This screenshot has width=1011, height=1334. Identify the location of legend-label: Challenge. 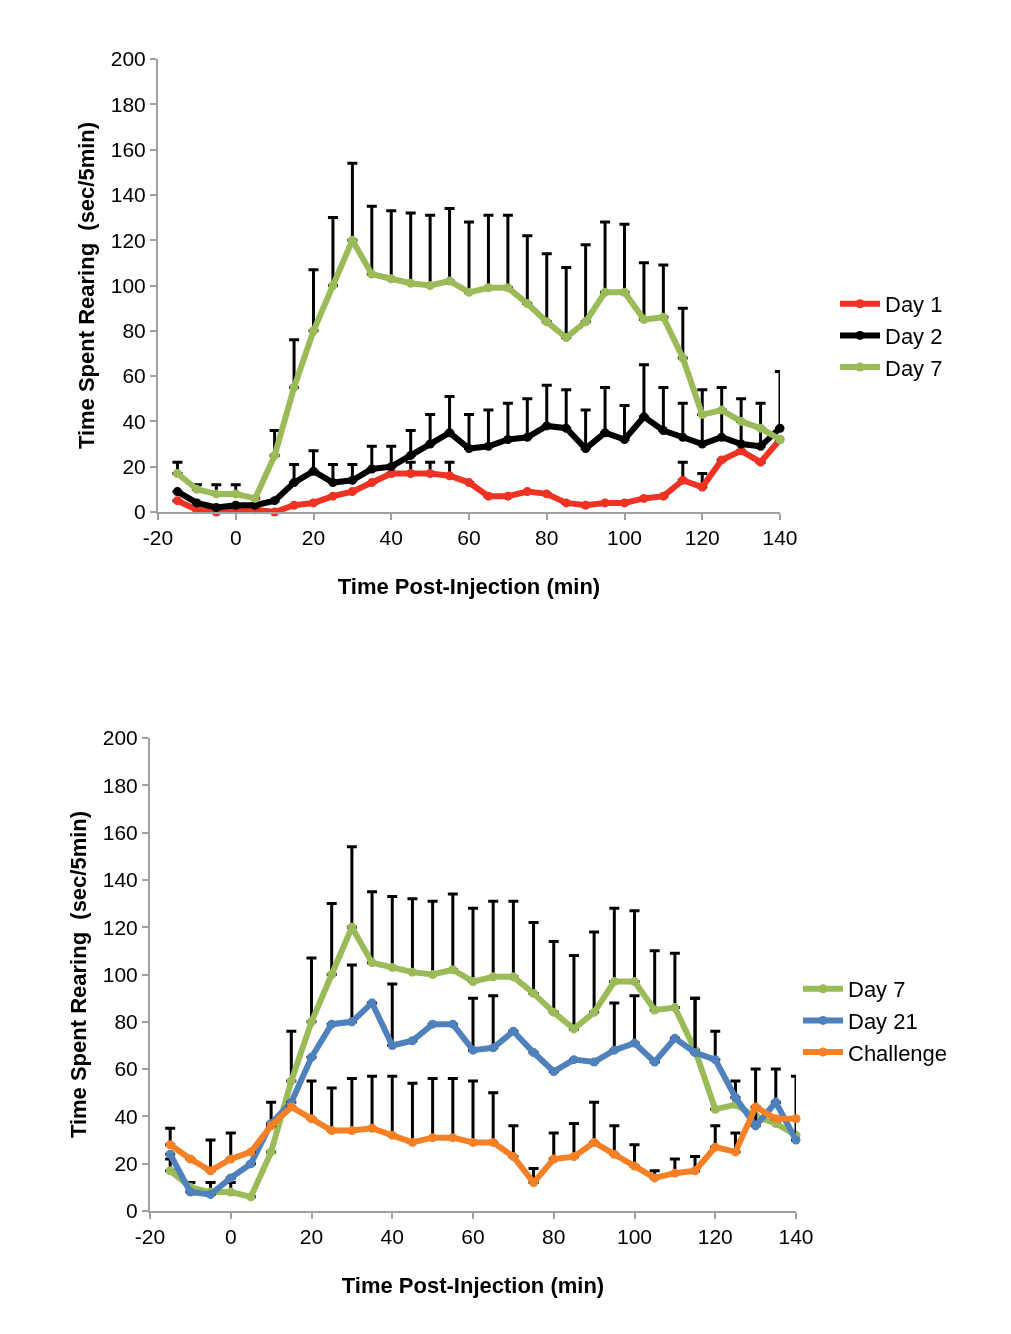
(898, 1053).